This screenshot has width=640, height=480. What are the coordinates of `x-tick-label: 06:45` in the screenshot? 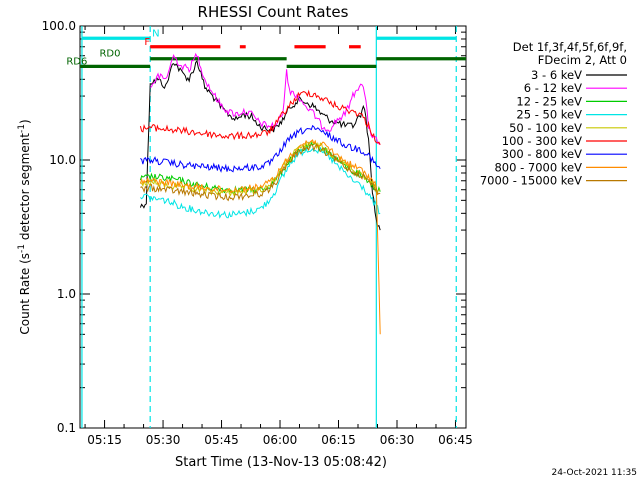 It's located at (455, 440).